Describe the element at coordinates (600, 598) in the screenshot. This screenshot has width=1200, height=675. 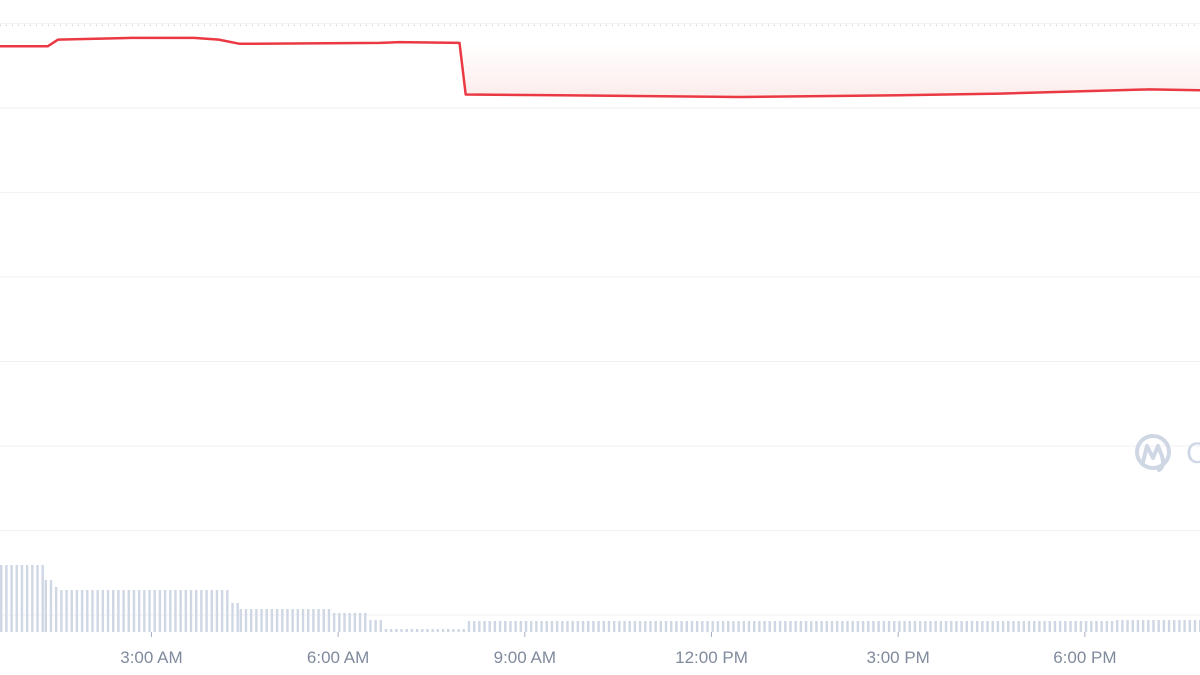
I see `volume-bars` at that location.